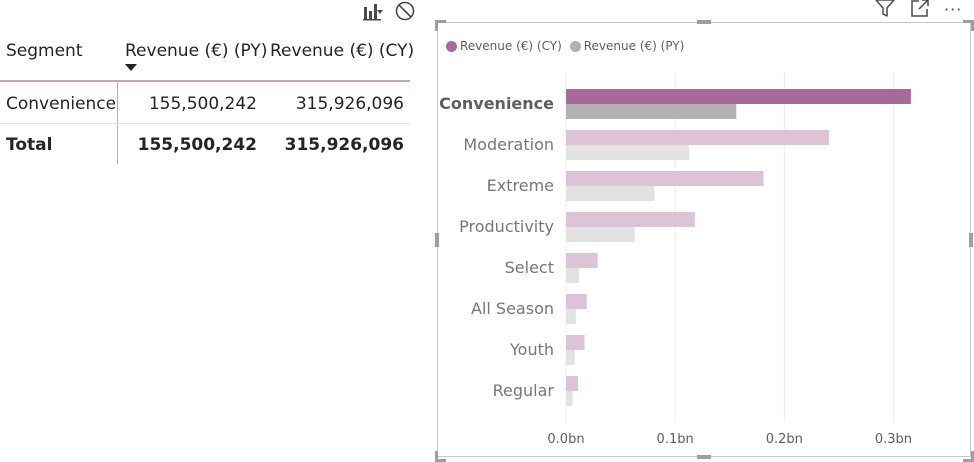  Describe the element at coordinates (61, 104) in the screenshot. I see `table-cell-segment: Convenience` at that location.